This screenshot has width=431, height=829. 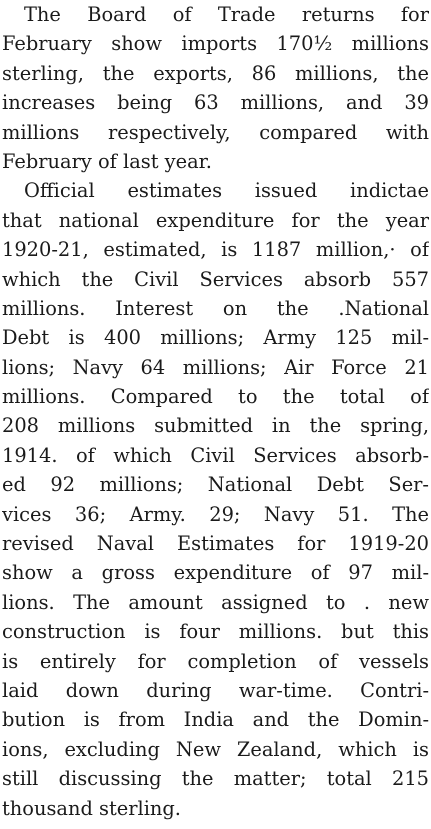 What do you see at coordinates (215, 544) in the screenshot?
I see `text-line: revised Naval Estimates for 1919-20` at bounding box center [215, 544].